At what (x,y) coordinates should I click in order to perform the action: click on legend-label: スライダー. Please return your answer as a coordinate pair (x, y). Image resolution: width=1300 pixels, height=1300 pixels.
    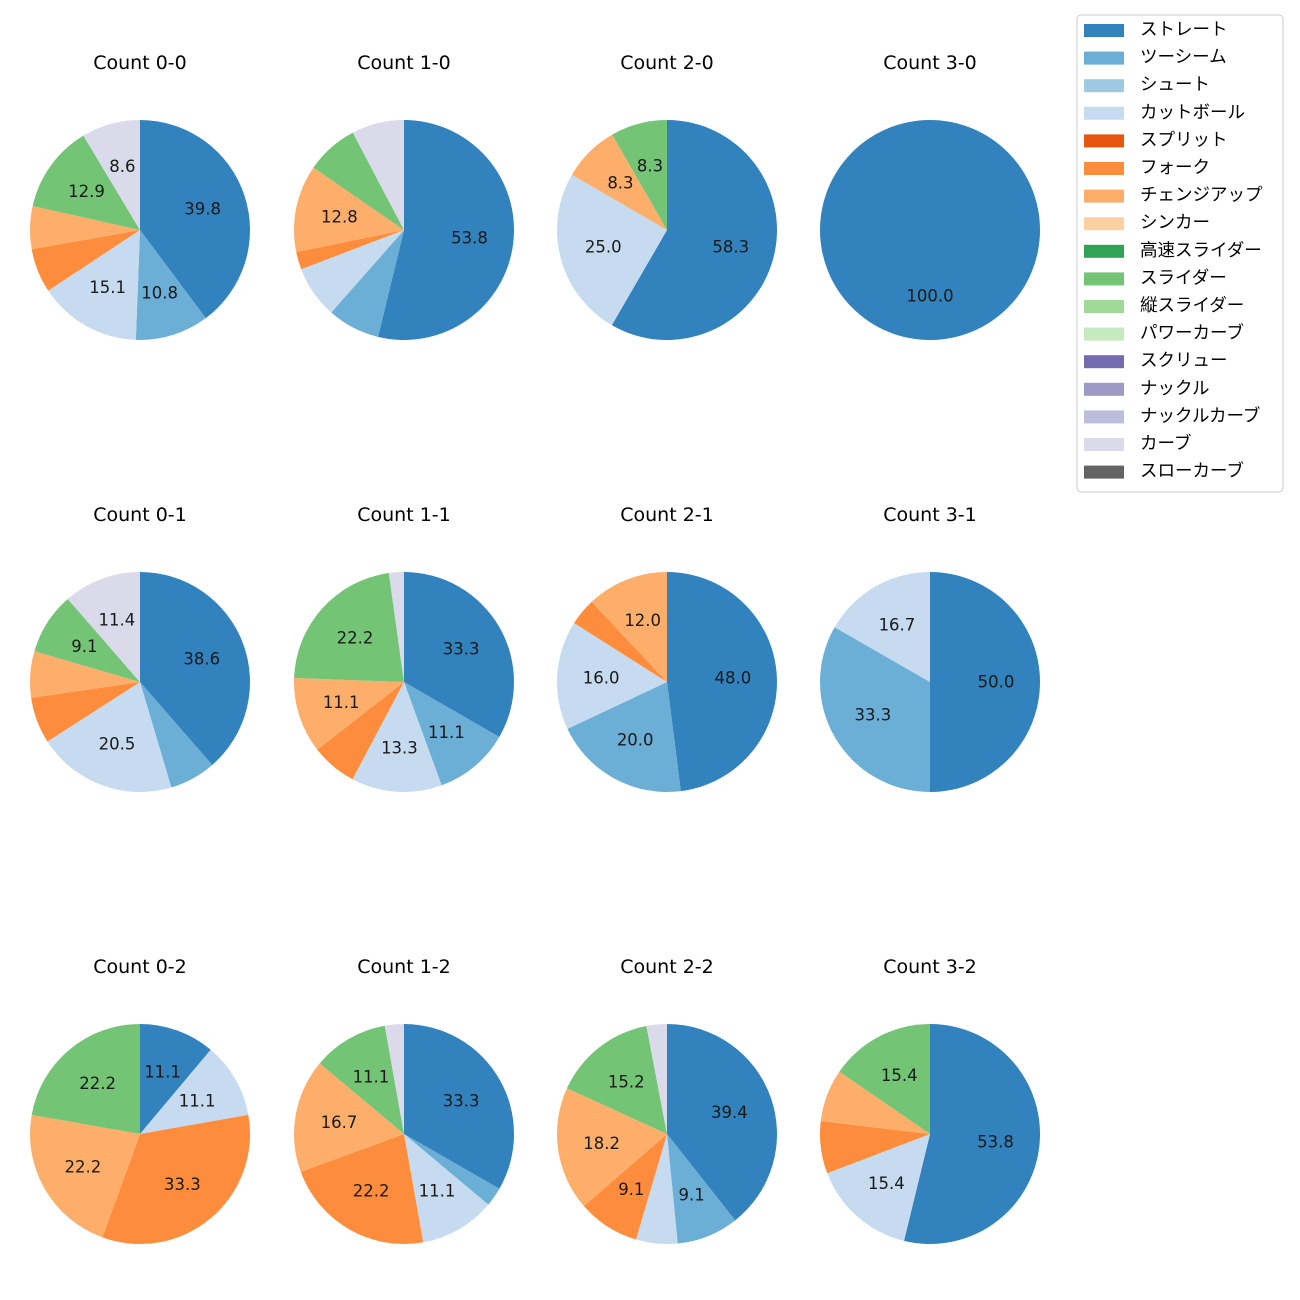
    Looking at the image, I should click on (1183, 278).